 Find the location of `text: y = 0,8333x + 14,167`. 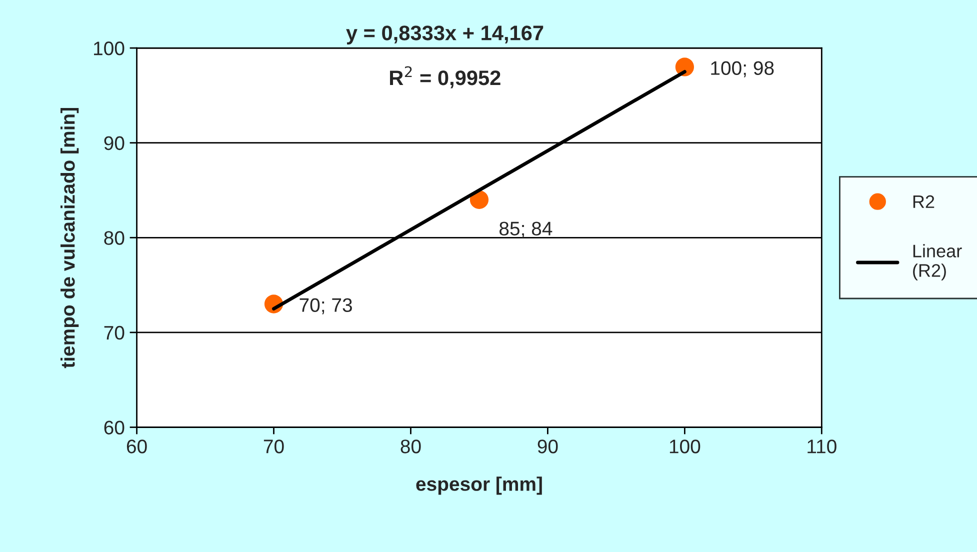

text: y = 0,8333x + 14,167 is located at coordinates (445, 35).